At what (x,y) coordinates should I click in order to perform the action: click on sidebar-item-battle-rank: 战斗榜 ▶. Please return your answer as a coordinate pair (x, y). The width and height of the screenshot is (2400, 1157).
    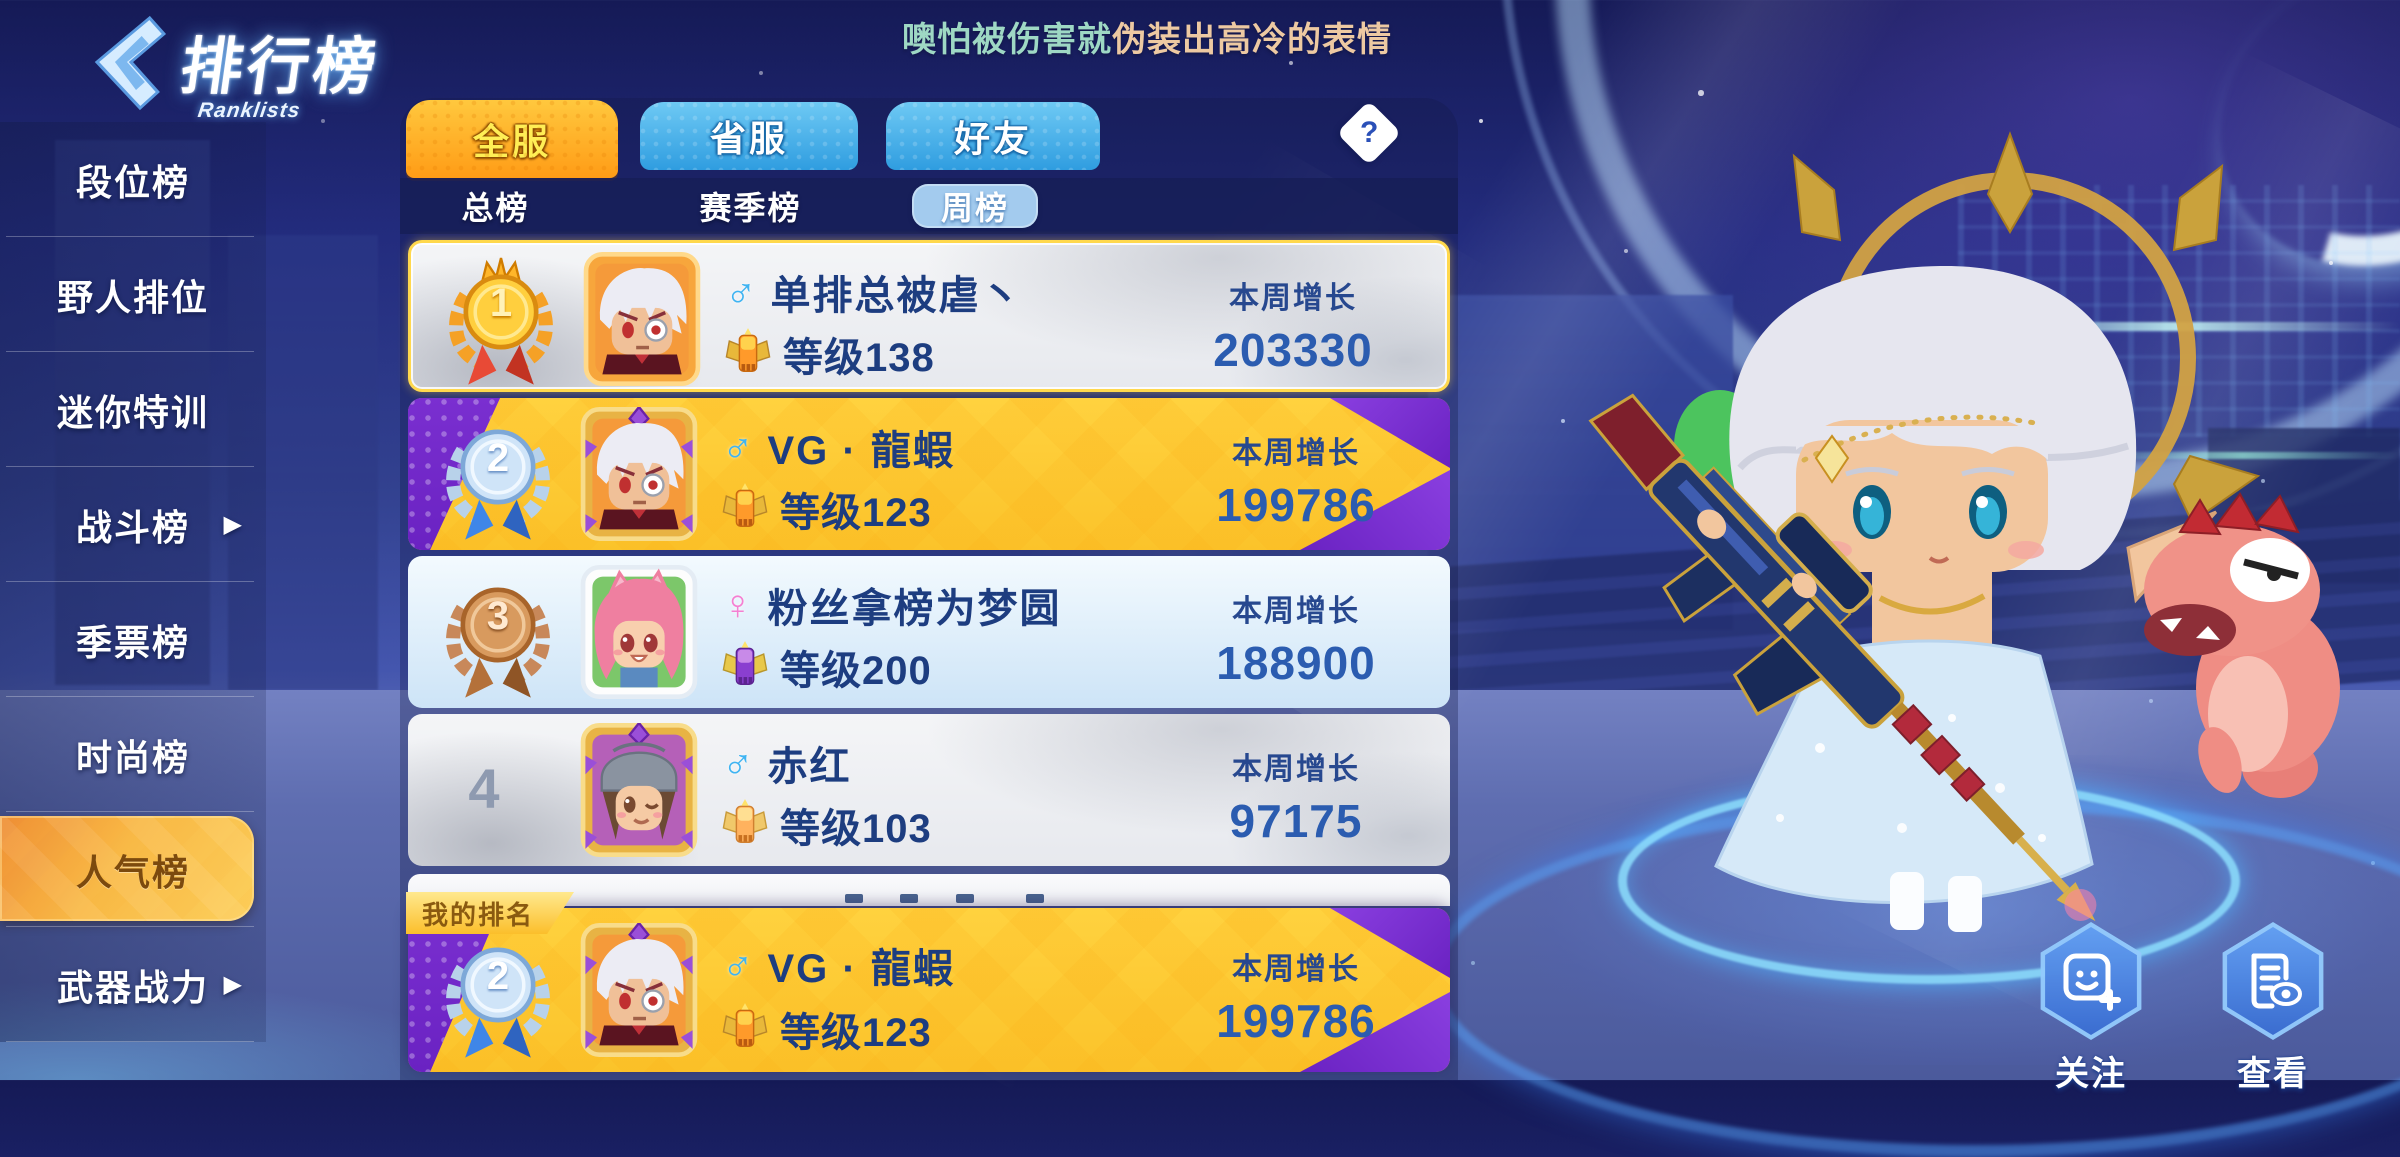
    Looking at the image, I should click on (133, 524).